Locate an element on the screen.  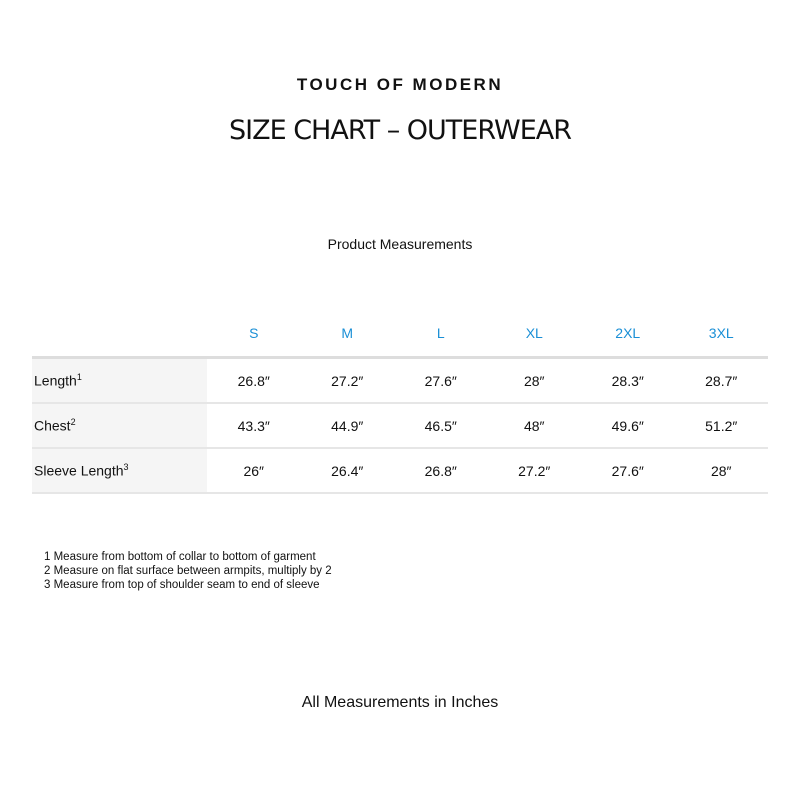
subtitle: Product Measurements is located at coordinates (400, 244).